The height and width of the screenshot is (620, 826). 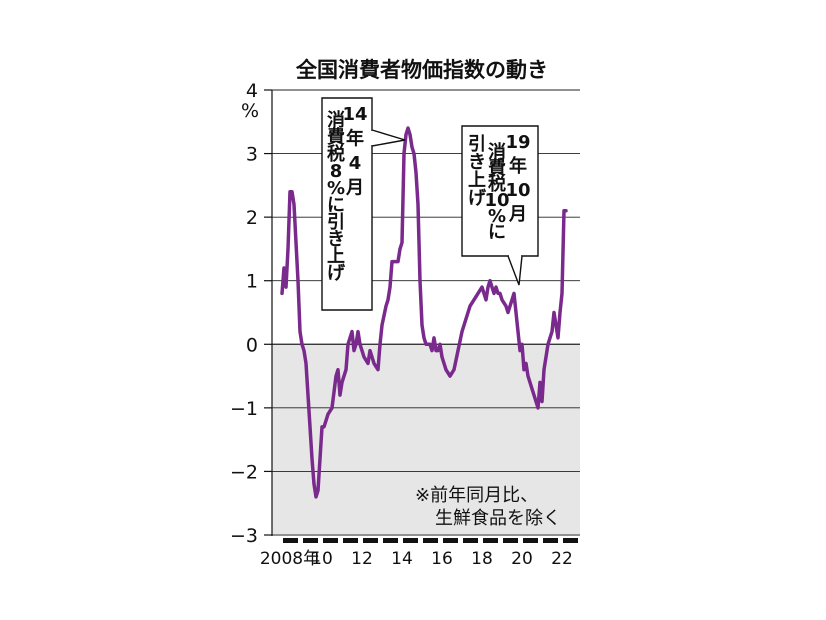 What do you see at coordinates (498, 518) in the screenshot?
I see `note-line-2: 生鮮食品を除く` at bounding box center [498, 518].